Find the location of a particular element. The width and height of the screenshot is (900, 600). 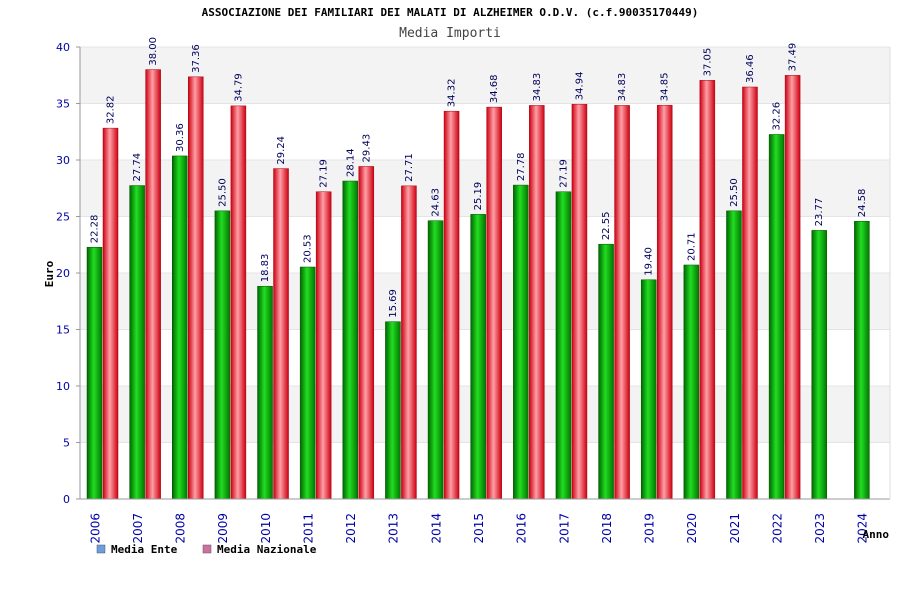

data-label: 15.69 is located at coordinates (393, 303).